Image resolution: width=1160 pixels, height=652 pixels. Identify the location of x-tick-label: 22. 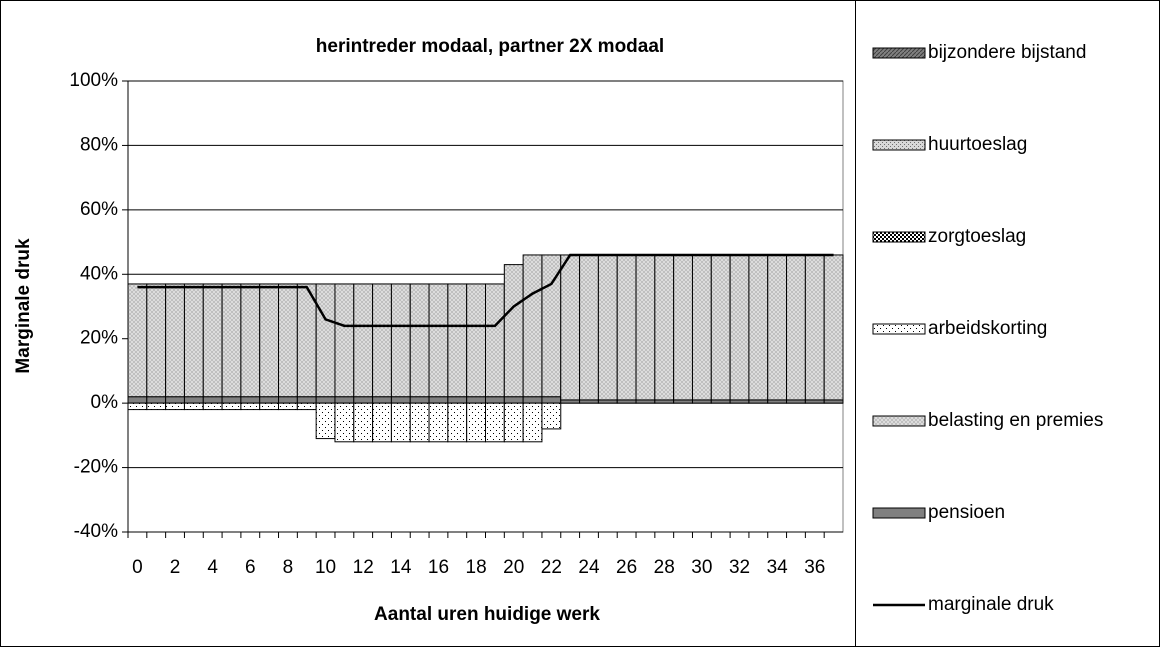
(551, 567).